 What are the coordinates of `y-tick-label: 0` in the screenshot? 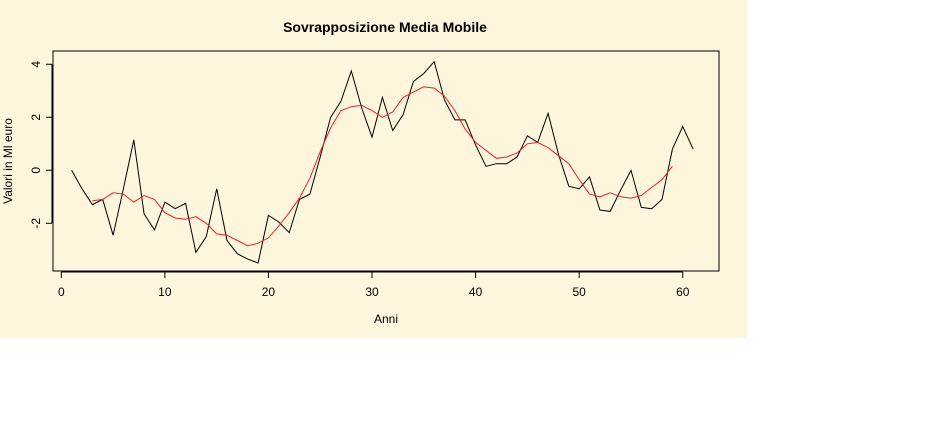 It's located at (36, 170).